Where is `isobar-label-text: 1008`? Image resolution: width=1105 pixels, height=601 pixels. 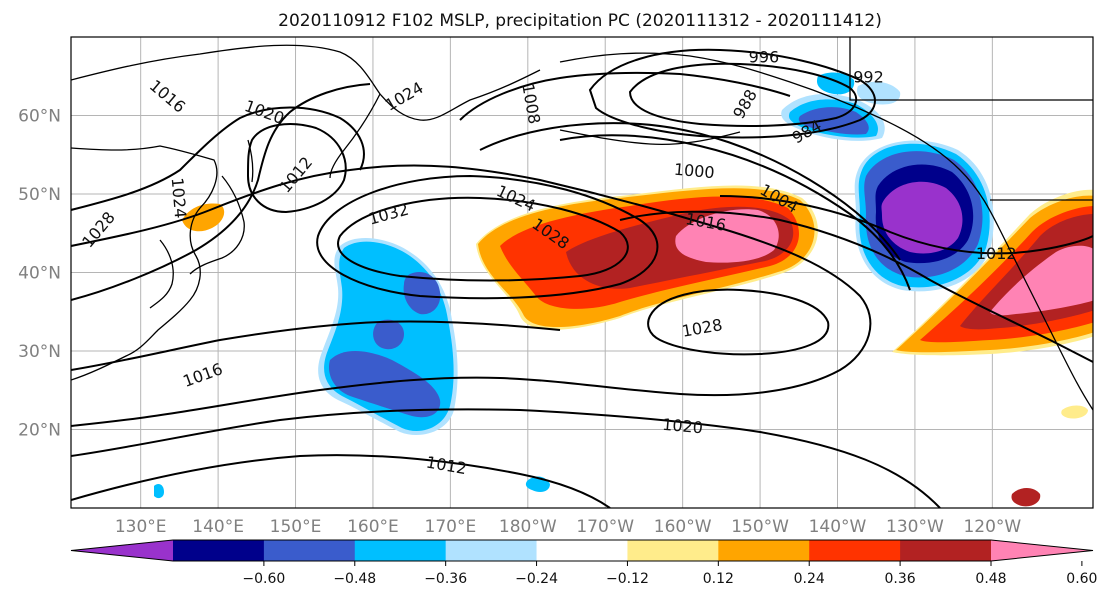
isobar-label-text: 1008 is located at coordinates (531, 103).